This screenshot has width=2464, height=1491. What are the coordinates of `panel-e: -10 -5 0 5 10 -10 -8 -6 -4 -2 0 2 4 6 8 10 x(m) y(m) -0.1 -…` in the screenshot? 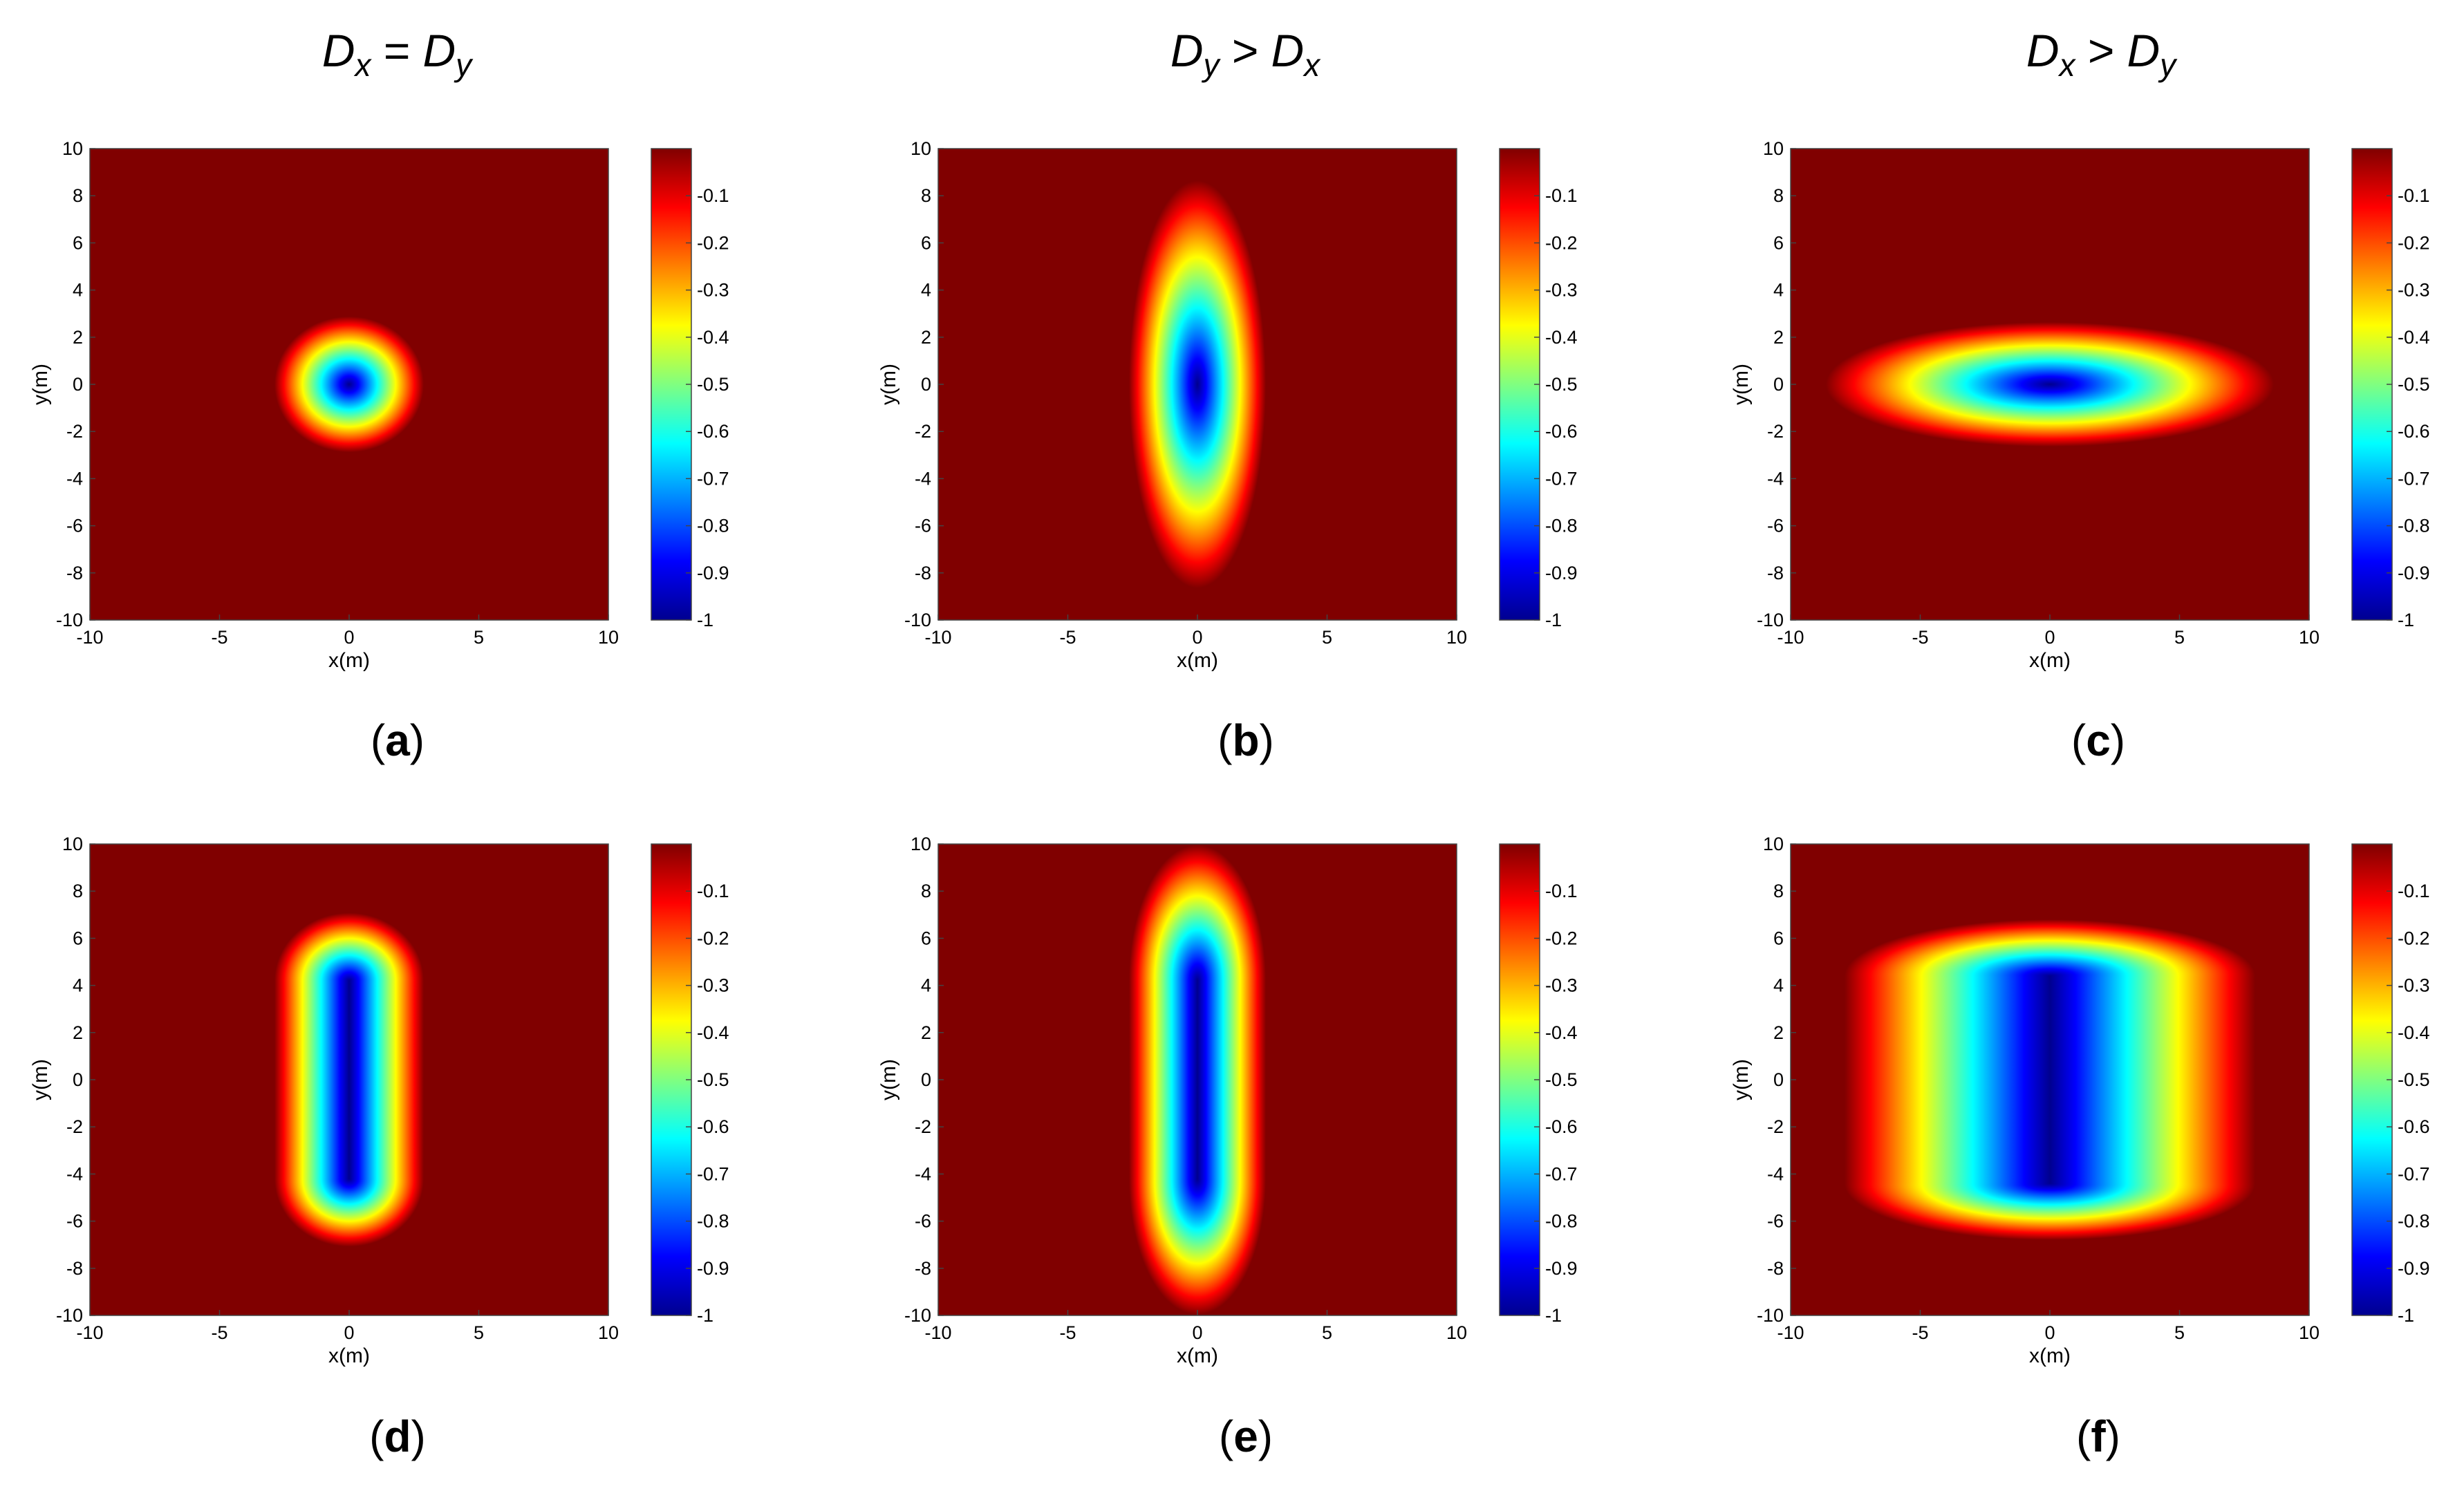 It's located at (1227, 1147).